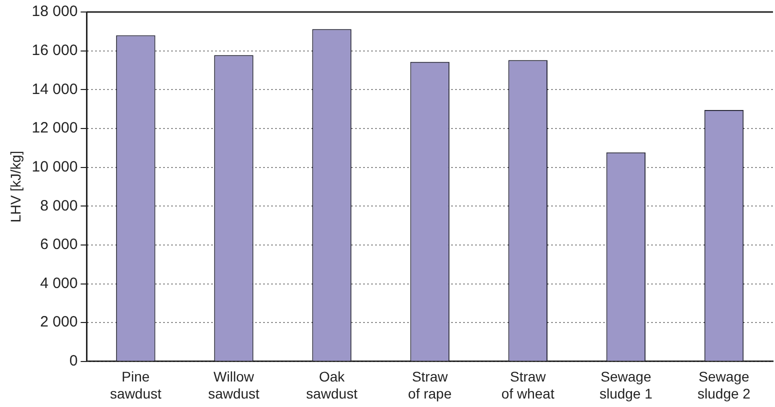 Image resolution: width=775 pixels, height=407 pixels. Describe the element at coordinates (332, 385) in the screenshot. I see `x-tick-label: Oak sawdust` at that location.